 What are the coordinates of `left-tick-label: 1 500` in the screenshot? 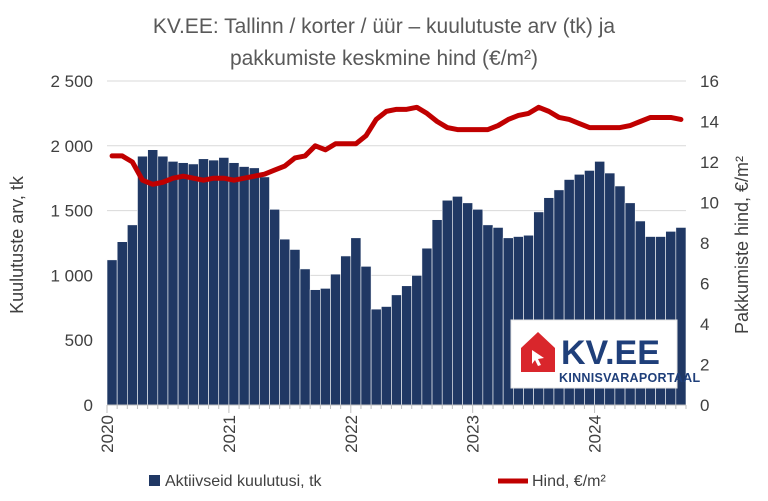 It's located at (71, 211).